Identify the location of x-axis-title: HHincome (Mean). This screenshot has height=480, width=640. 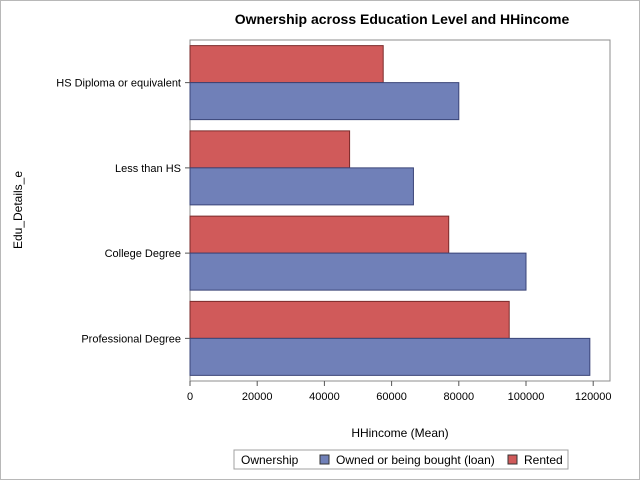
(399, 433).